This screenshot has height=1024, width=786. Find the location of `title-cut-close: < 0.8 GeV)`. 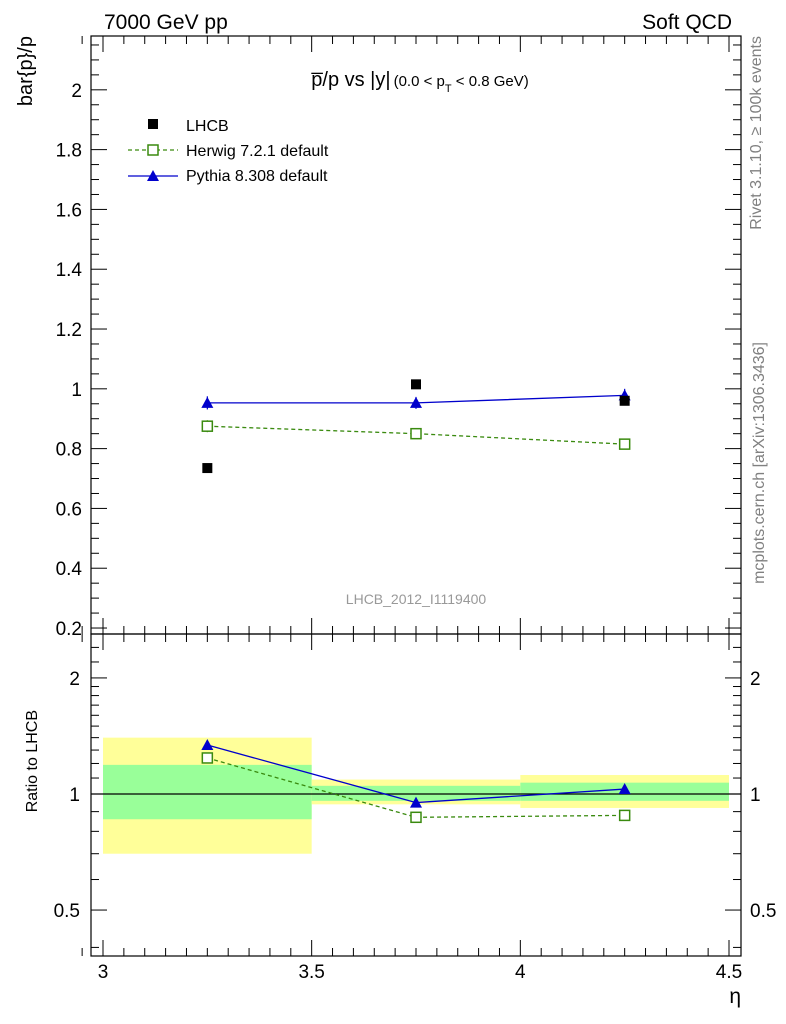

title-cut-close: < 0.8 GeV) is located at coordinates (490, 81).